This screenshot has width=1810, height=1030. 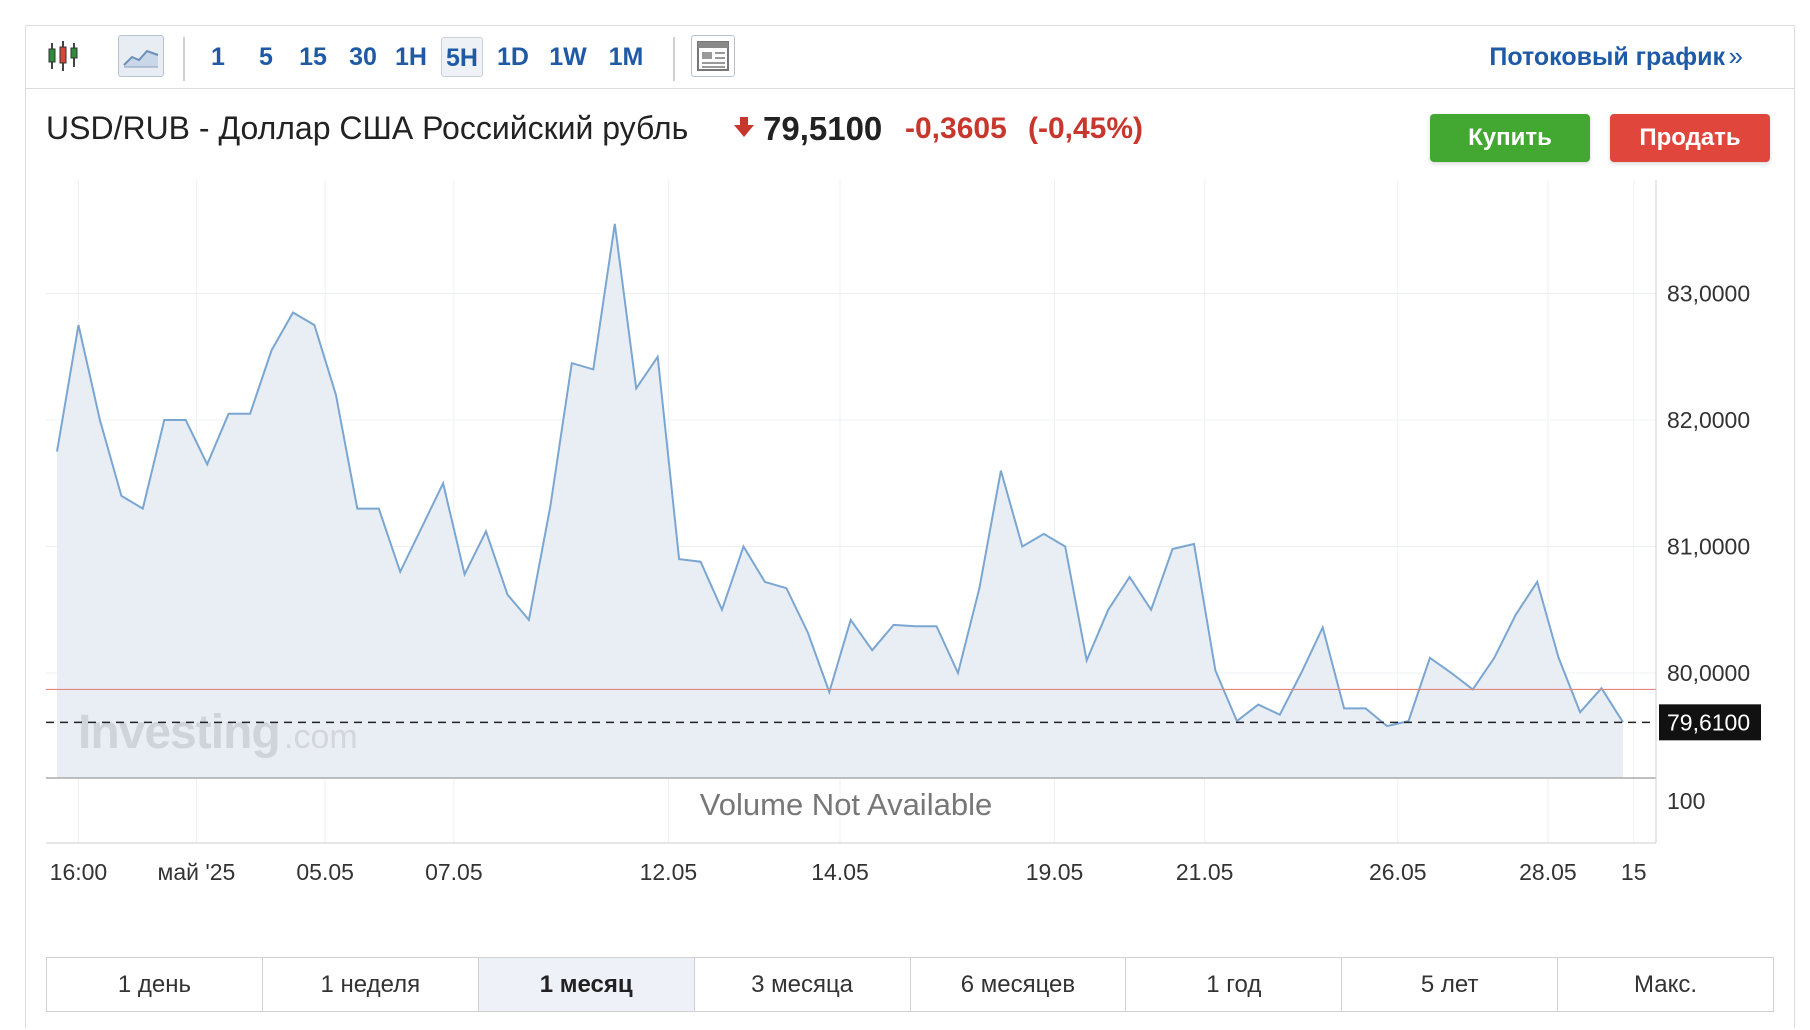 I want to click on buy-button: Купить, so click(x=1510, y=138).